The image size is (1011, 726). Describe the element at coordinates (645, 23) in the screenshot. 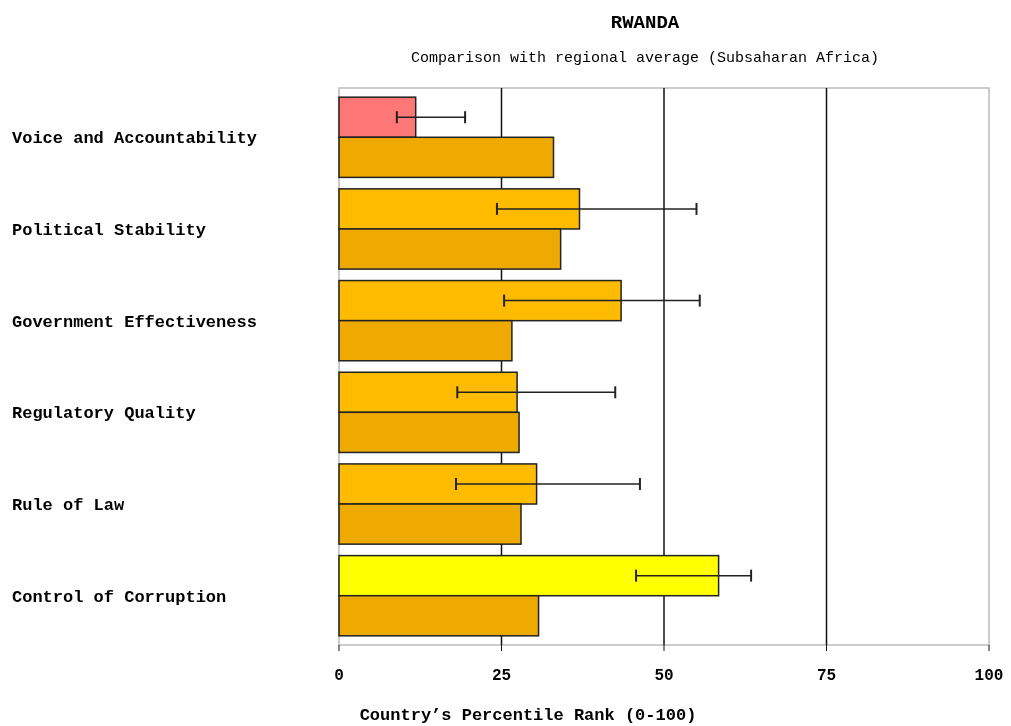

I see `chart-title: RWANDA` at that location.